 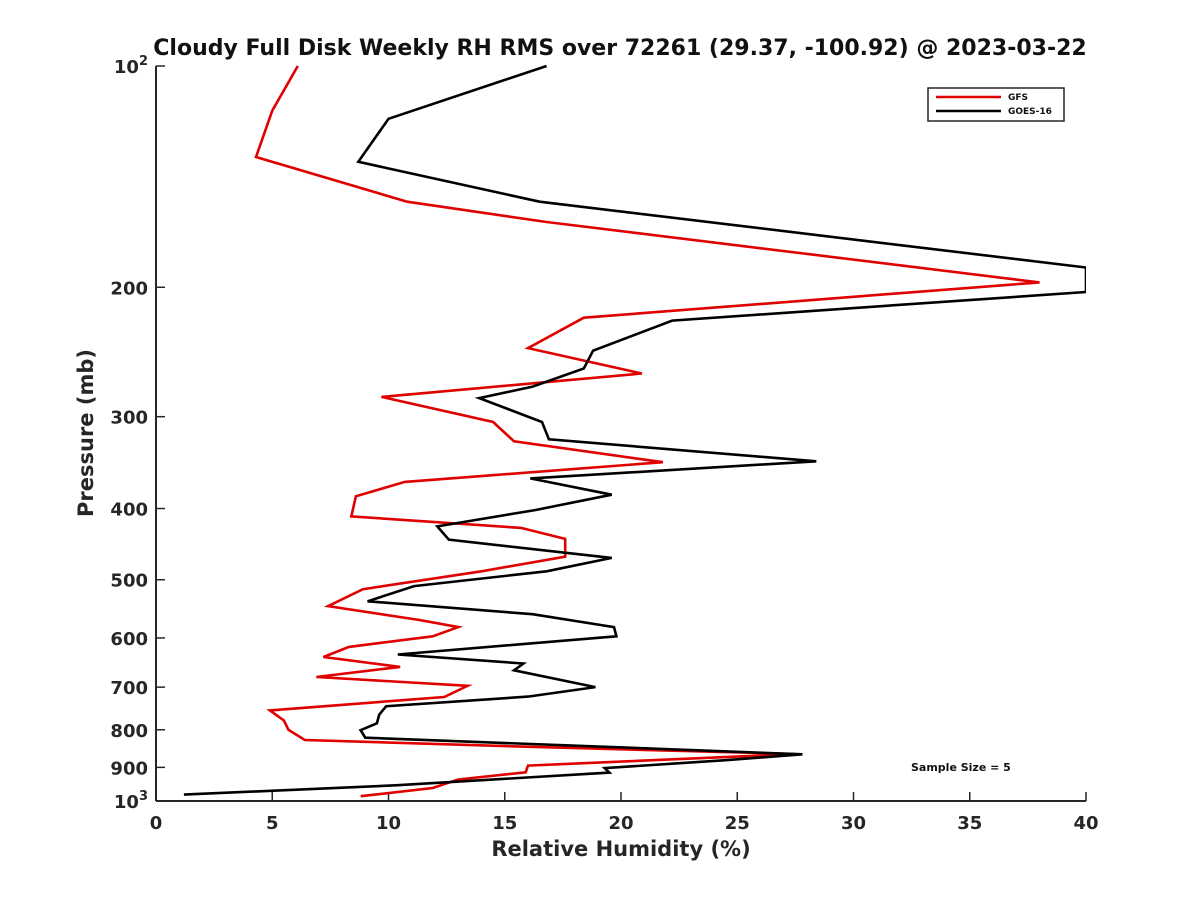 I want to click on legend: GFS GOES-16, so click(x=996, y=104).